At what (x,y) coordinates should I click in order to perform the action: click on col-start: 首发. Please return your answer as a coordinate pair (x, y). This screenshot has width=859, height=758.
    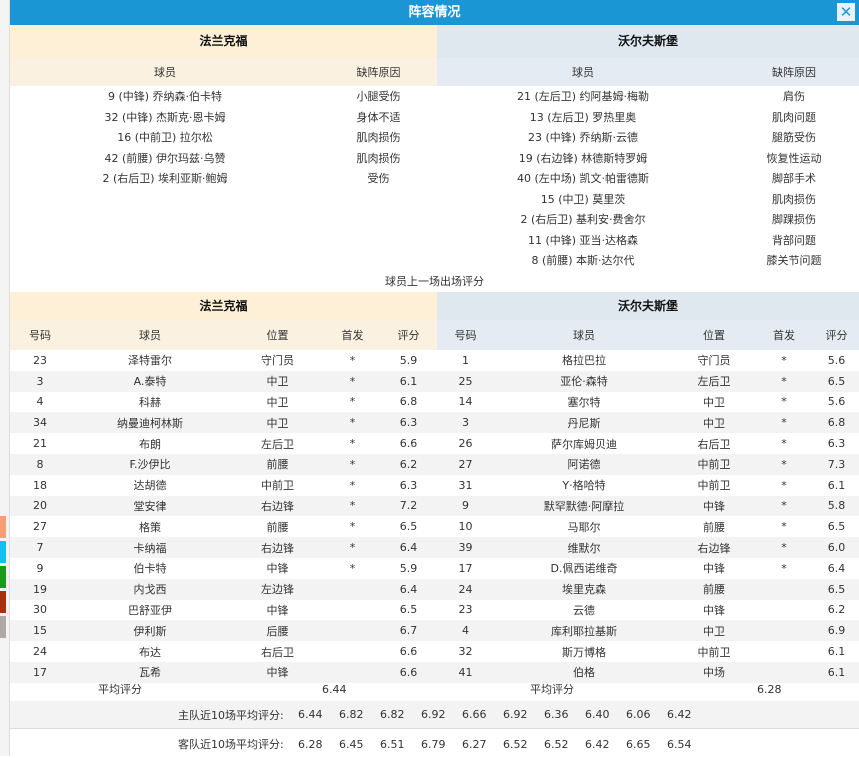
    Looking at the image, I should click on (352, 335).